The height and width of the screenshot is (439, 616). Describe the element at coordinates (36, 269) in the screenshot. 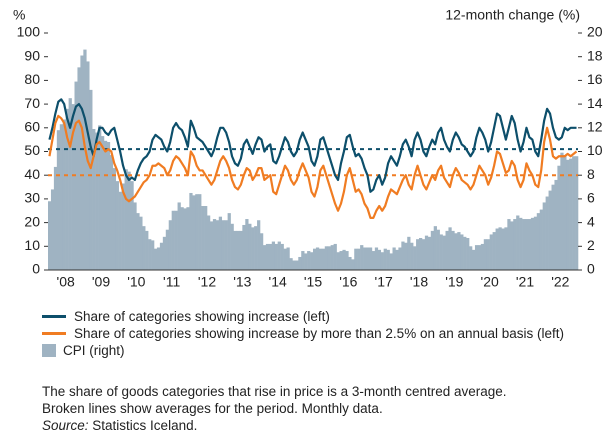

I see `y-tick-label: 0` at that location.